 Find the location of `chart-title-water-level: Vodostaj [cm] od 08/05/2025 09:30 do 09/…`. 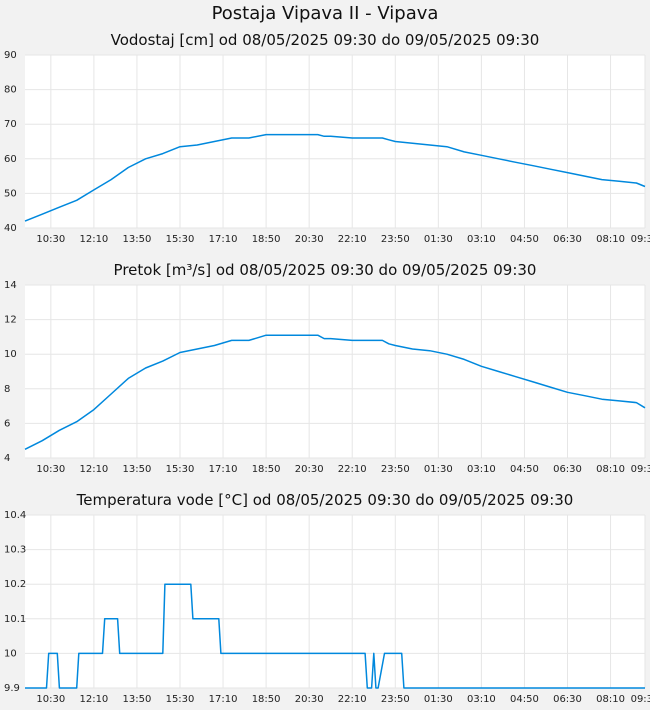

chart-title-water-level: Vodostaj [cm] od 08/05/2025 09:30 do 09/… is located at coordinates (325, 40).